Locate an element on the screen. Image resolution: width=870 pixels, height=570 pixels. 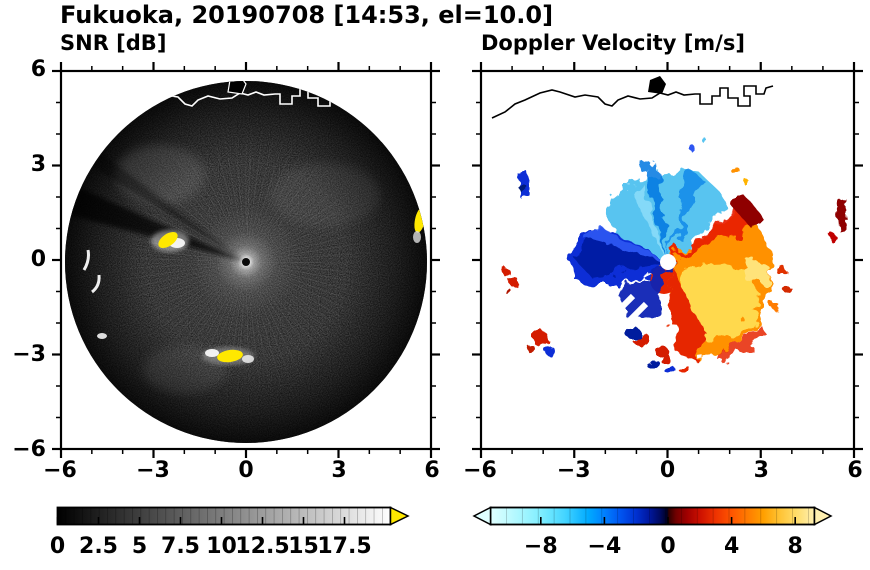
snr-xtick-label-0: 0 is located at coordinates (246, 470).